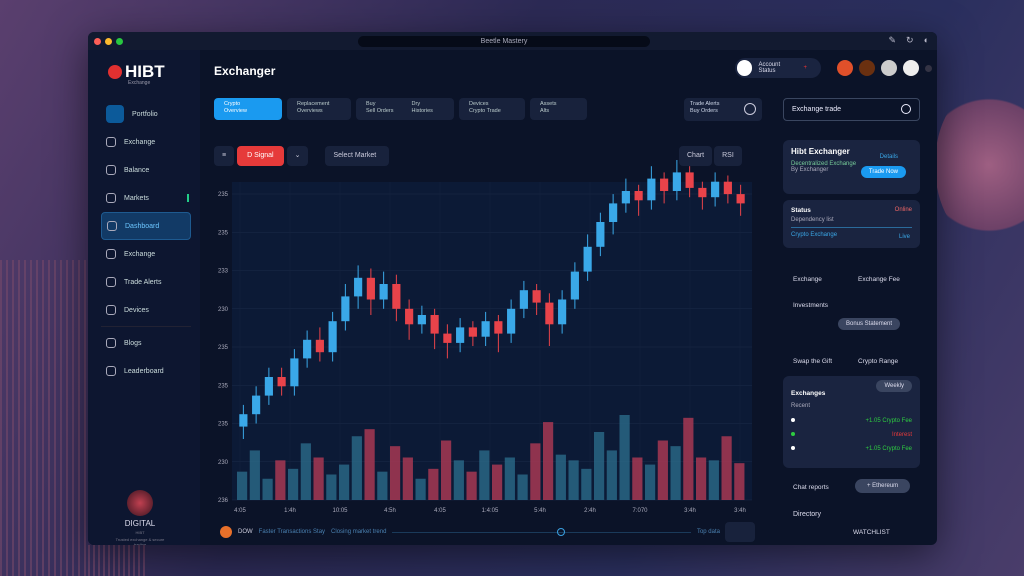 The height and width of the screenshot is (576, 1024). What do you see at coordinates (232, 104) in the screenshot?
I see `tab-label: Crypto` at bounding box center [232, 104].